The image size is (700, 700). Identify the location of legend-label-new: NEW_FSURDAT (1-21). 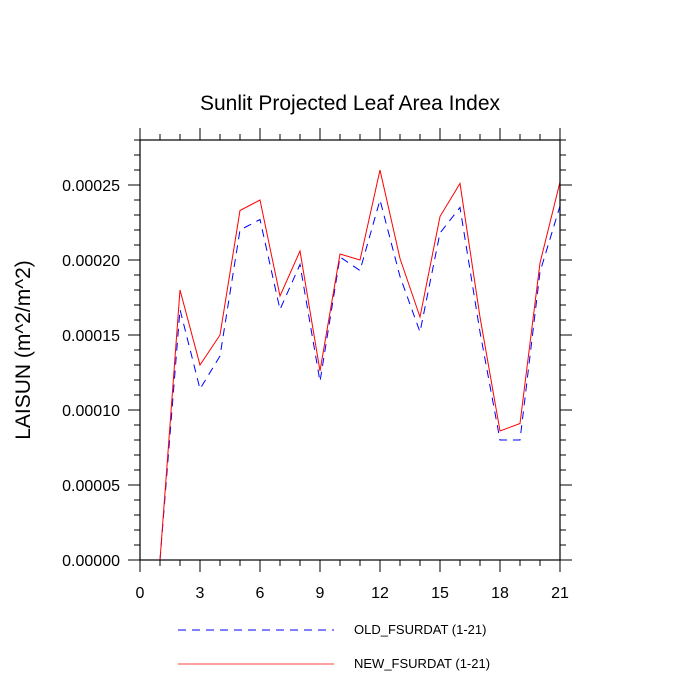
(422, 663).